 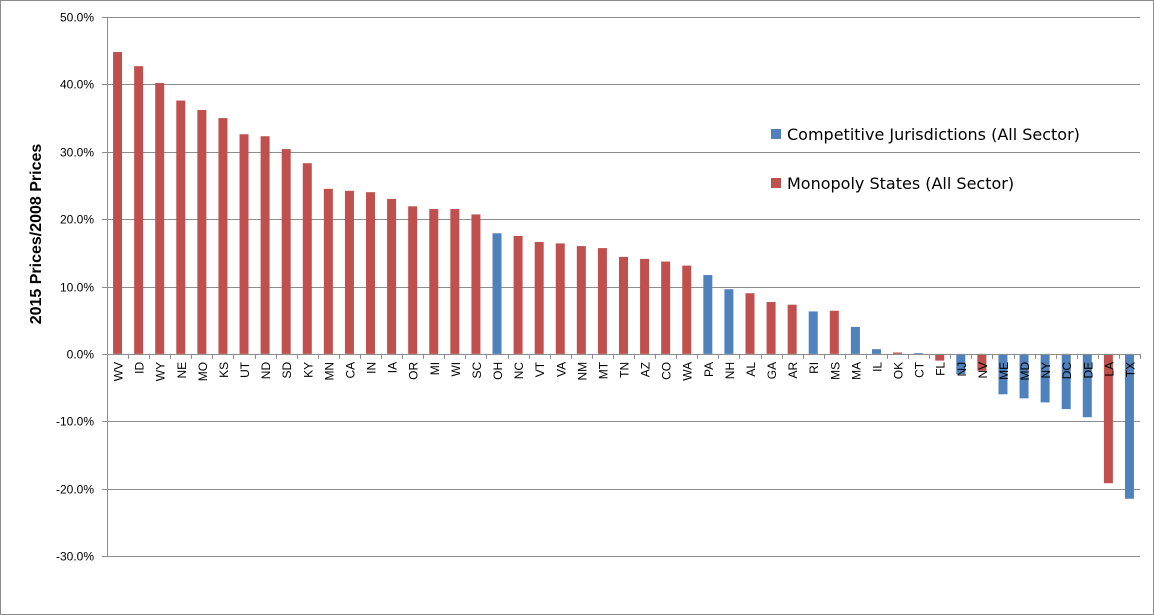 What do you see at coordinates (350, 370) in the screenshot?
I see `category-label-ca: CA` at bounding box center [350, 370].